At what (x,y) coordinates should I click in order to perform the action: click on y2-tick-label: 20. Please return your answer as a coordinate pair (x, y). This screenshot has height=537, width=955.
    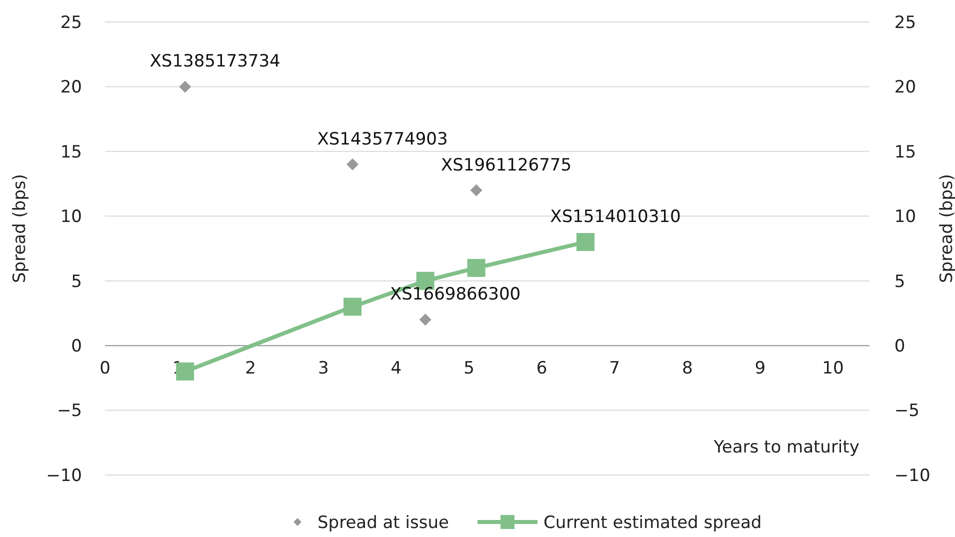
    Looking at the image, I should click on (905, 88).